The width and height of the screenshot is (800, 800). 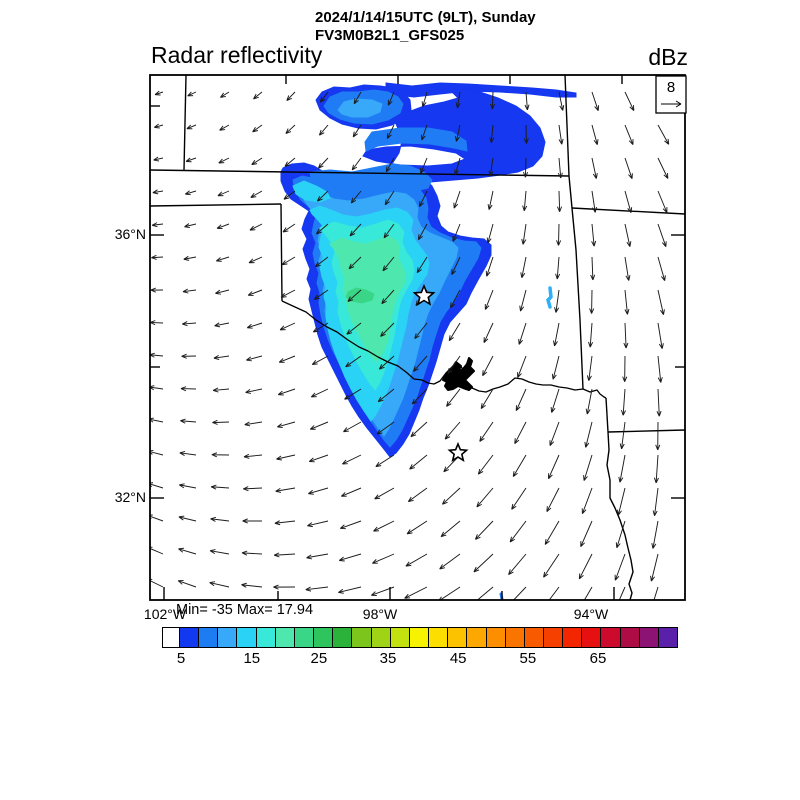 I want to click on star-marker, so click(x=424, y=294).